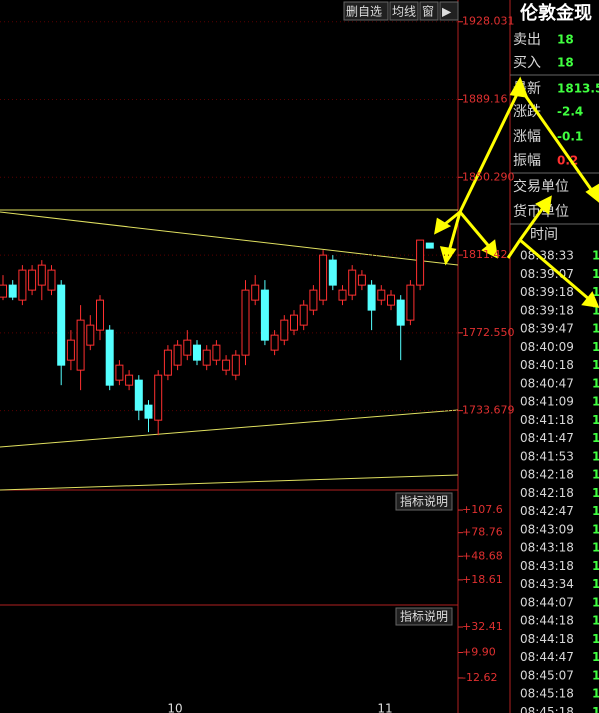 This screenshot has width=599, height=713. I want to click on y-tick-label: -12.62, so click(479, 677).